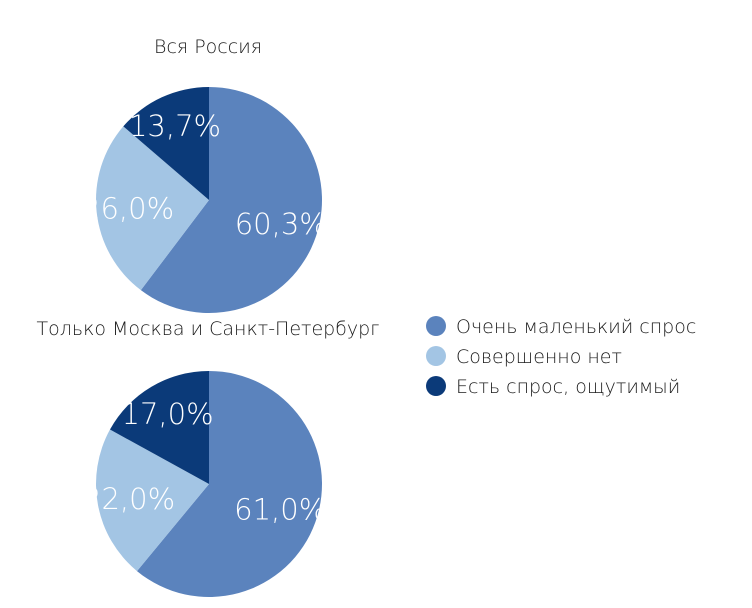 The width and height of the screenshot is (752, 608). Describe the element at coordinates (436, 326) in the screenshot. I see `legend-swatch-very-small` at that location.